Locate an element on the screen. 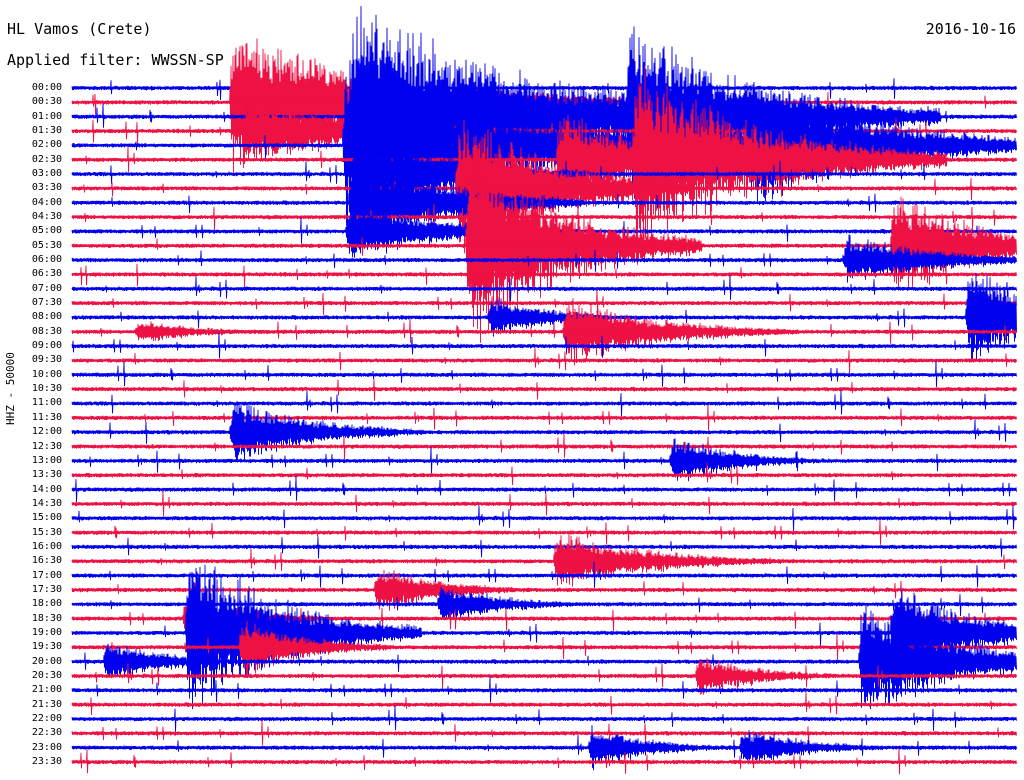  trace-time-label: 01:30 is located at coordinates (46, 131).